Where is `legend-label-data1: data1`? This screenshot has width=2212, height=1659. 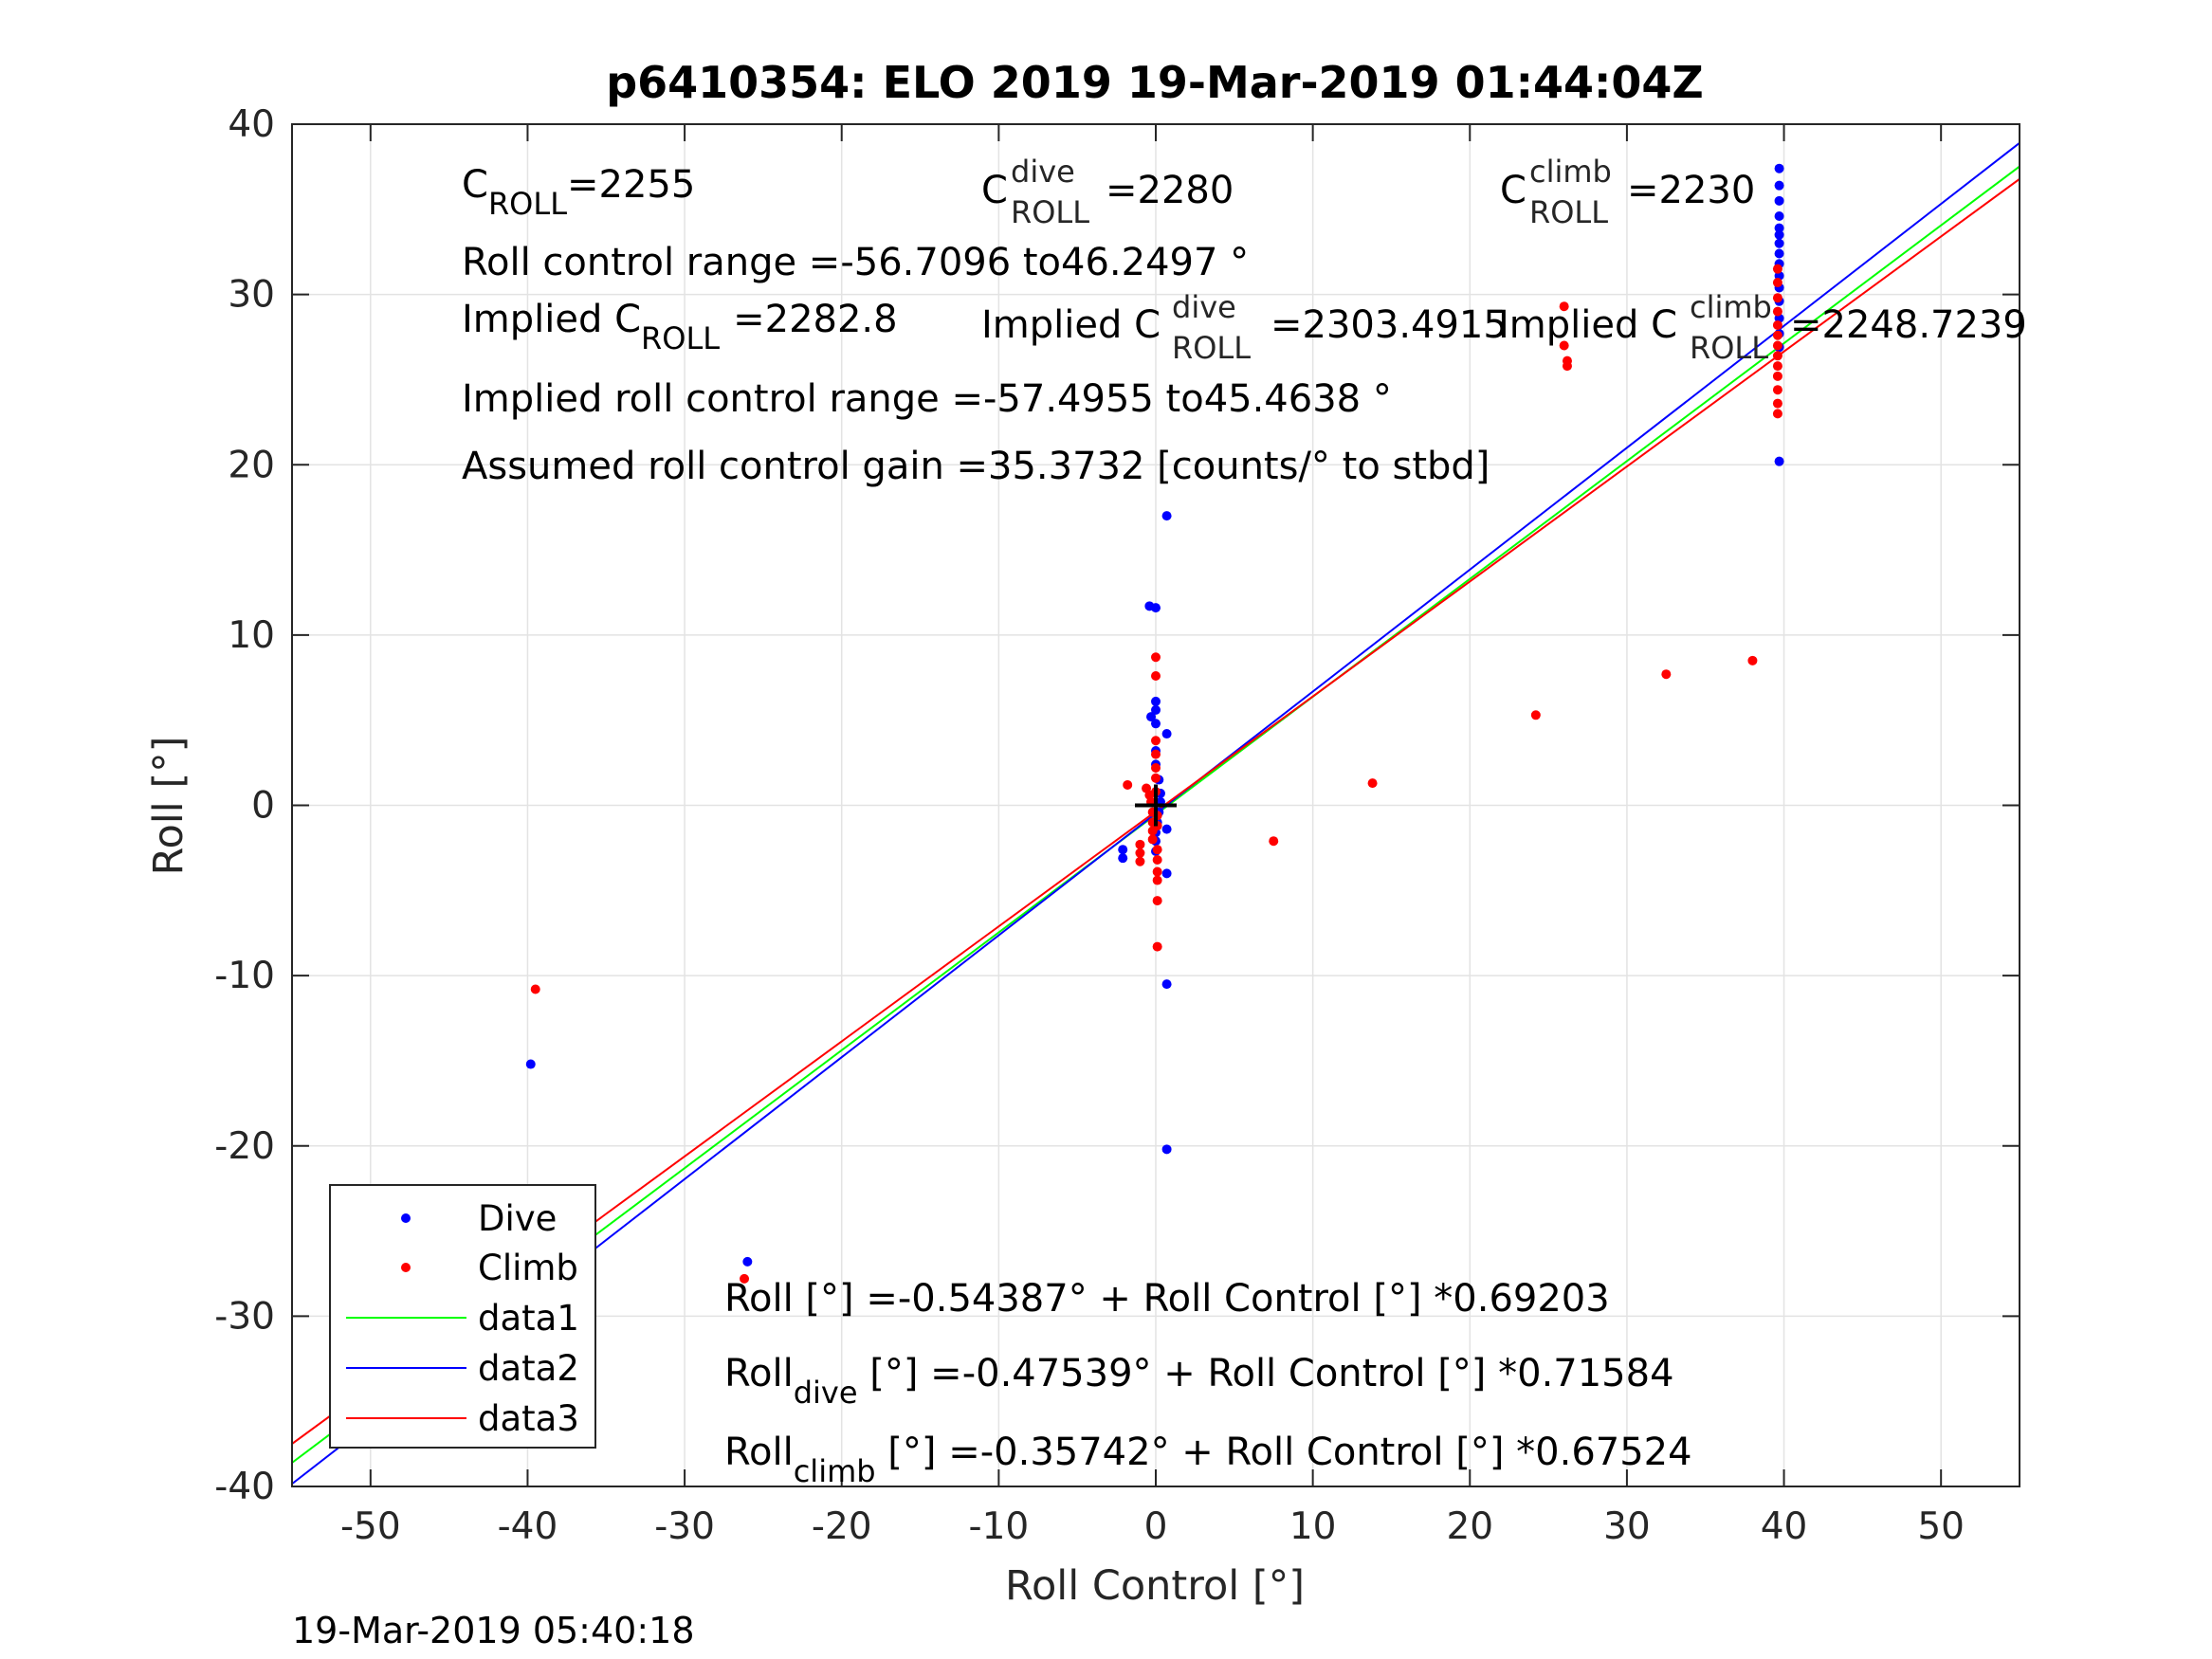
legend-label-data1: data1 is located at coordinates (528, 1318).